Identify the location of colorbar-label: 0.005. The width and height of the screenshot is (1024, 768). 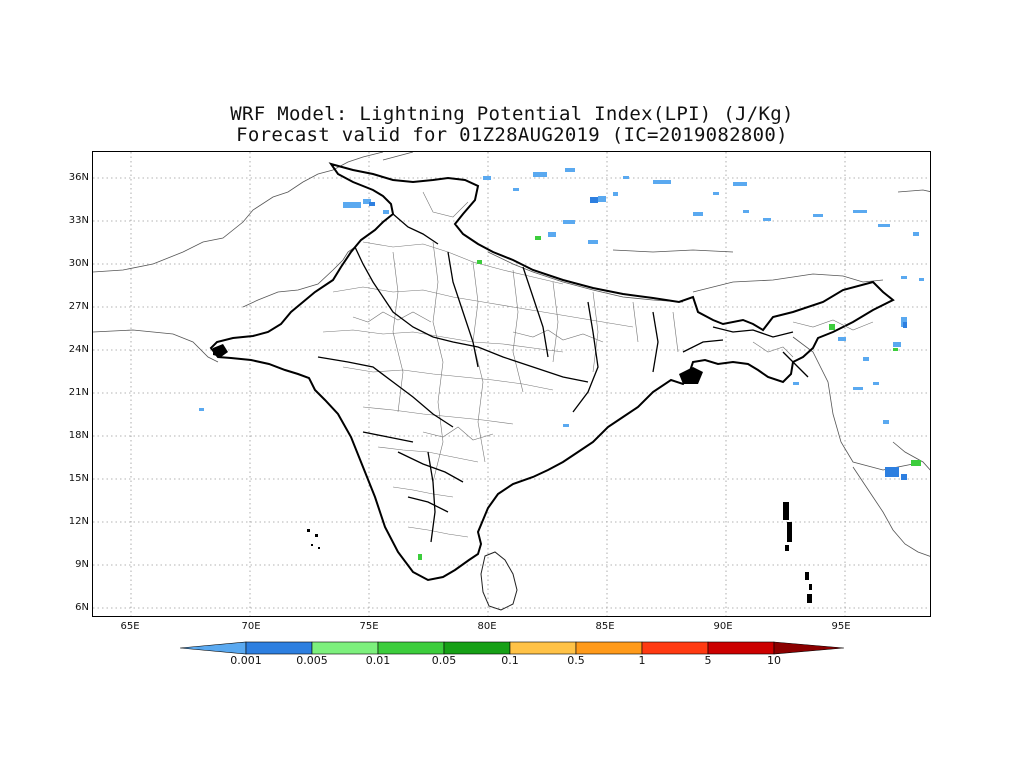
(312, 660).